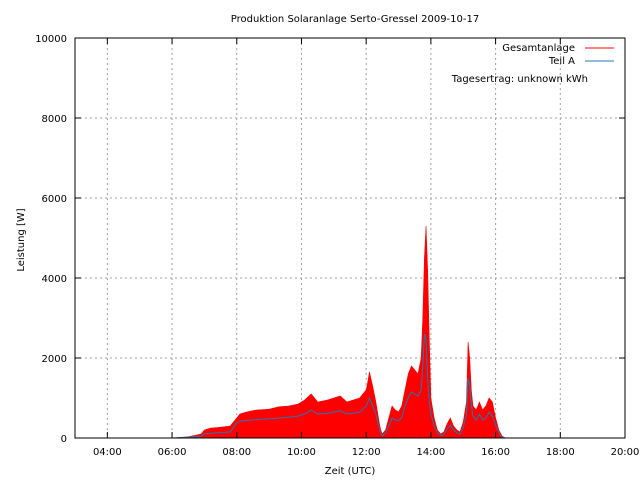  I want to click on legend-label-gesamtanlage: Gesamtanlage, so click(538, 48).